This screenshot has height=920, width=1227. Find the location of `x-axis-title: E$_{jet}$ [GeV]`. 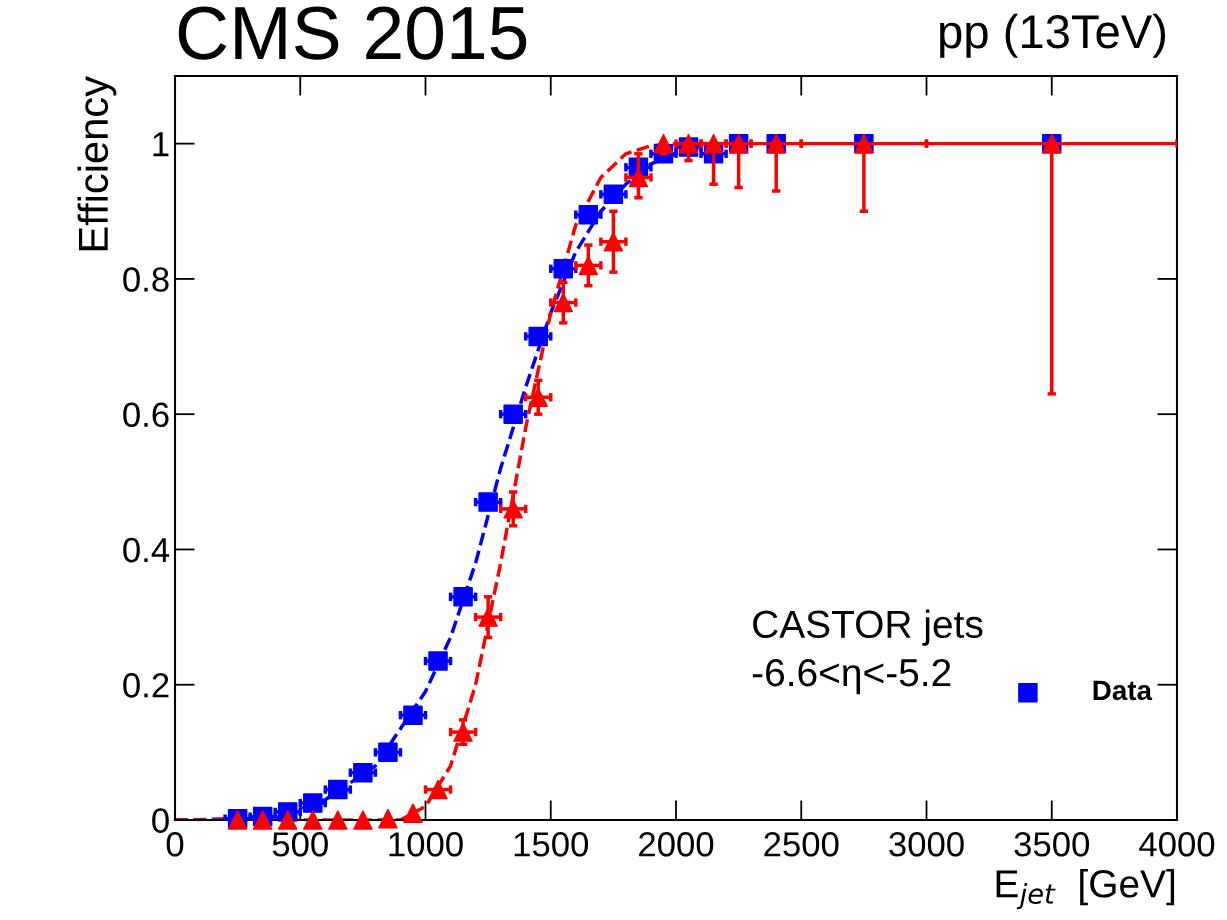

x-axis-title: E$_{jet}$ [GeV] is located at coordinates (1085, 889).